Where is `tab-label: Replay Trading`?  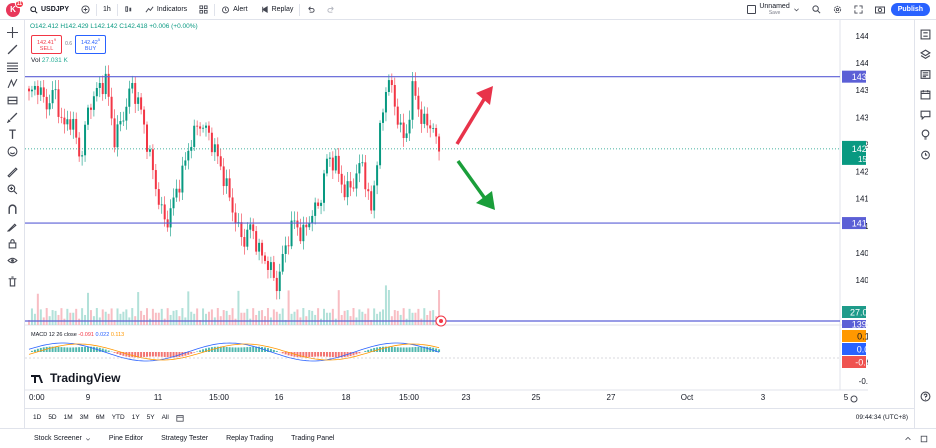
tab-label: Replay Trading is located at coordinates (250, 438).